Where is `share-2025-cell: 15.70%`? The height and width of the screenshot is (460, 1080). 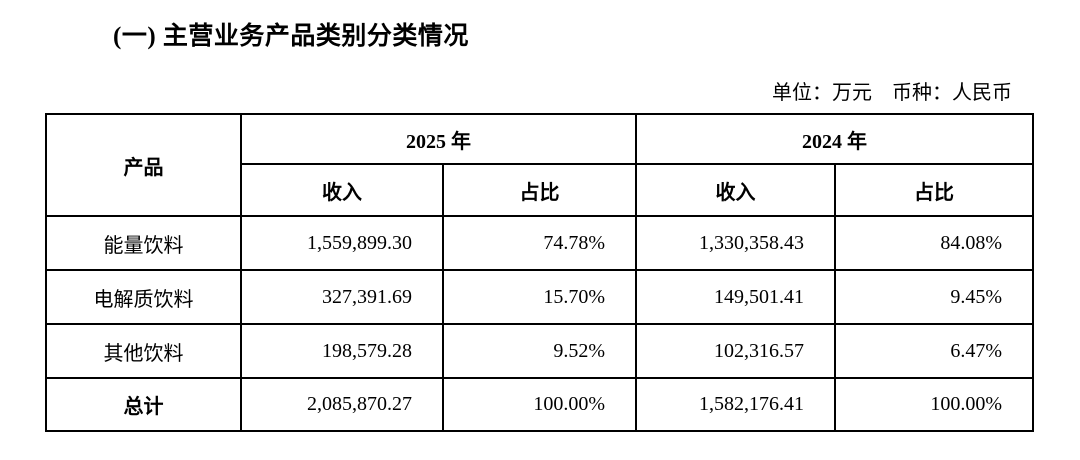
share-2025-cell: 15.70% is located at coordinates (539, 297).